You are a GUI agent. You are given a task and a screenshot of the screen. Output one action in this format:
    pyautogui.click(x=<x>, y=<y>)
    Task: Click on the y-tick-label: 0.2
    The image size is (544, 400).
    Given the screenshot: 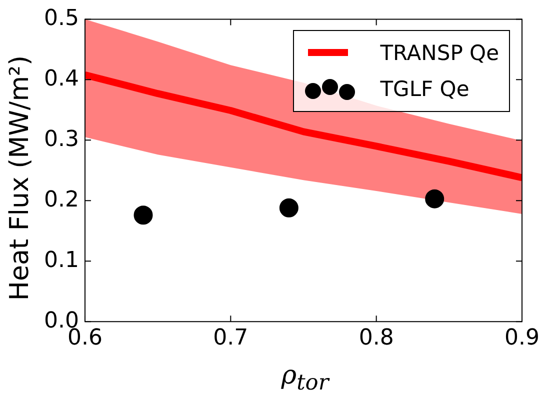 What is the action you would take?
    pyautogui.click(x=61, y=199)
    